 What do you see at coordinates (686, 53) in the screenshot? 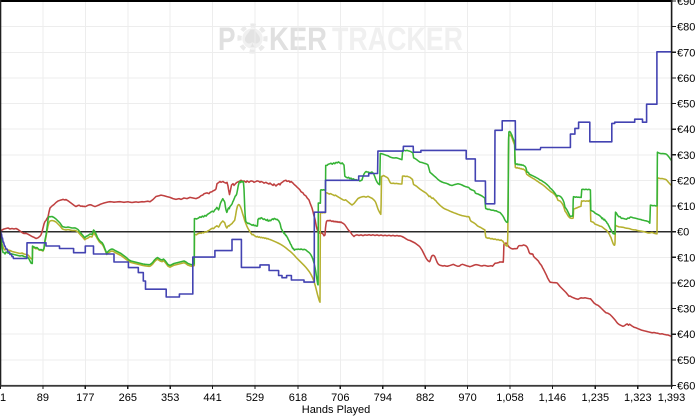
I see `svg-text: €70` at bounding box center [686, 53].